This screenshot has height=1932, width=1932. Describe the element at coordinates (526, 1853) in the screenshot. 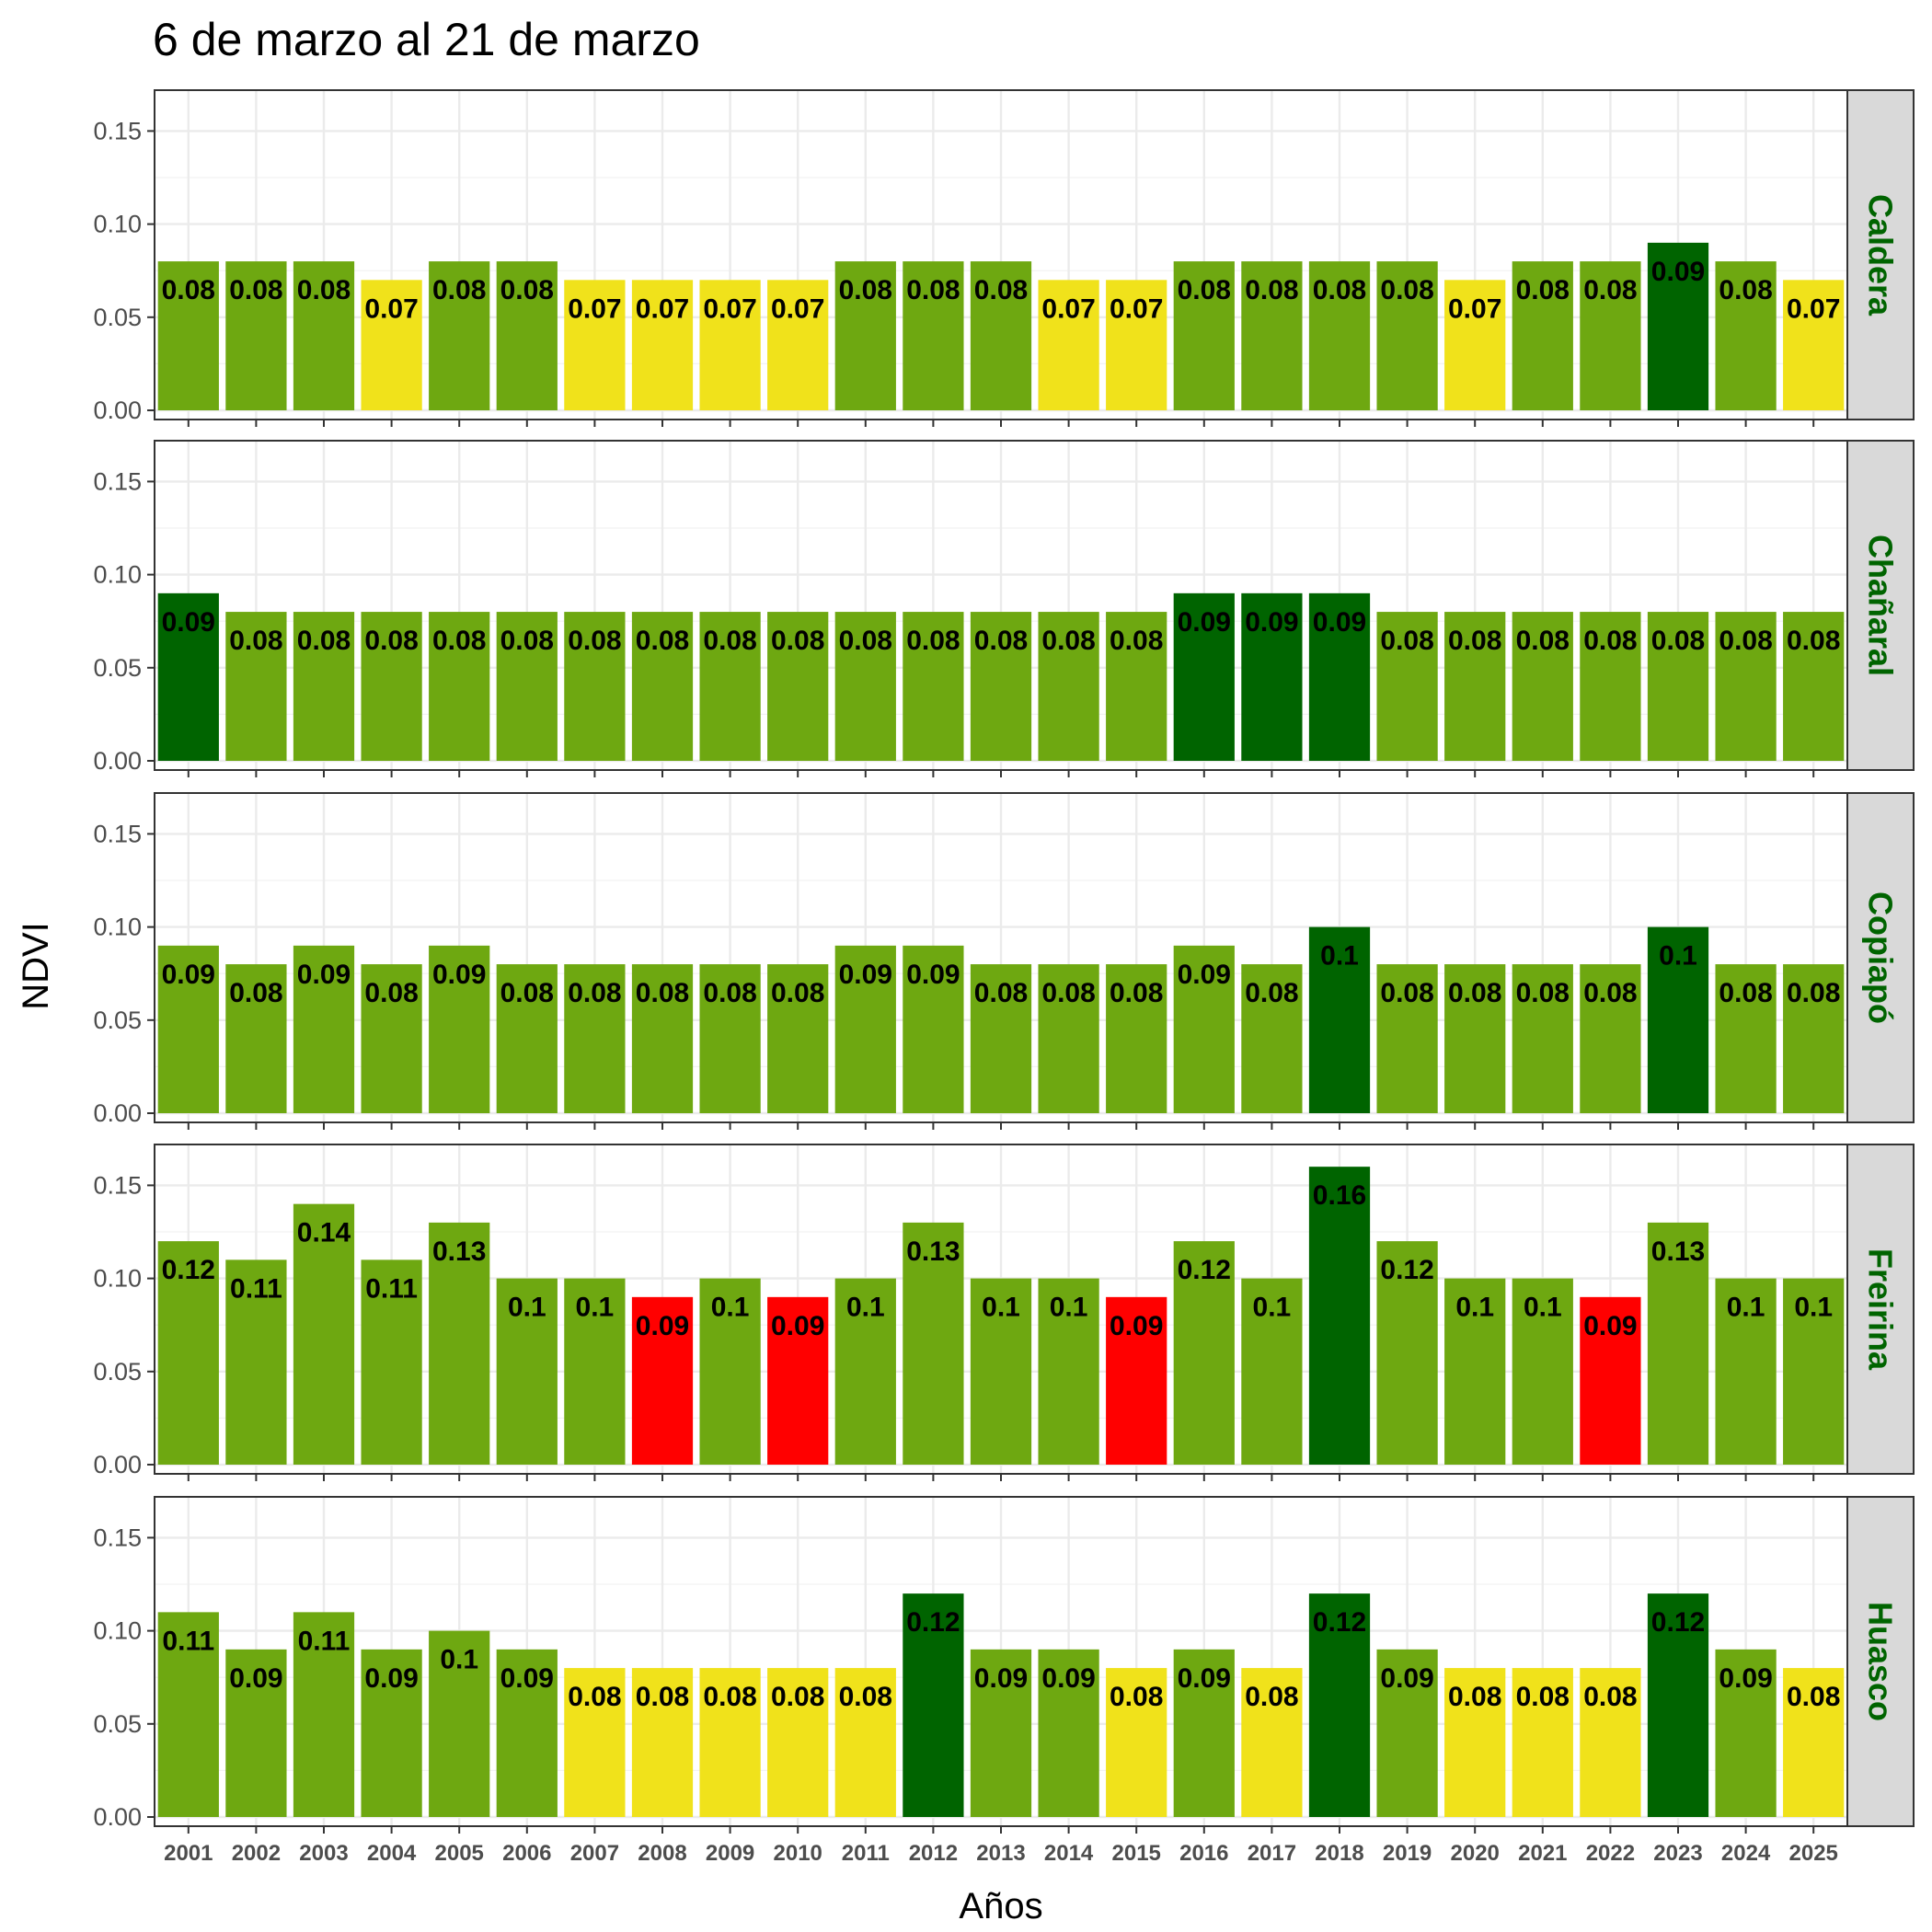

I see `x-tick-label: 2006` at that location.